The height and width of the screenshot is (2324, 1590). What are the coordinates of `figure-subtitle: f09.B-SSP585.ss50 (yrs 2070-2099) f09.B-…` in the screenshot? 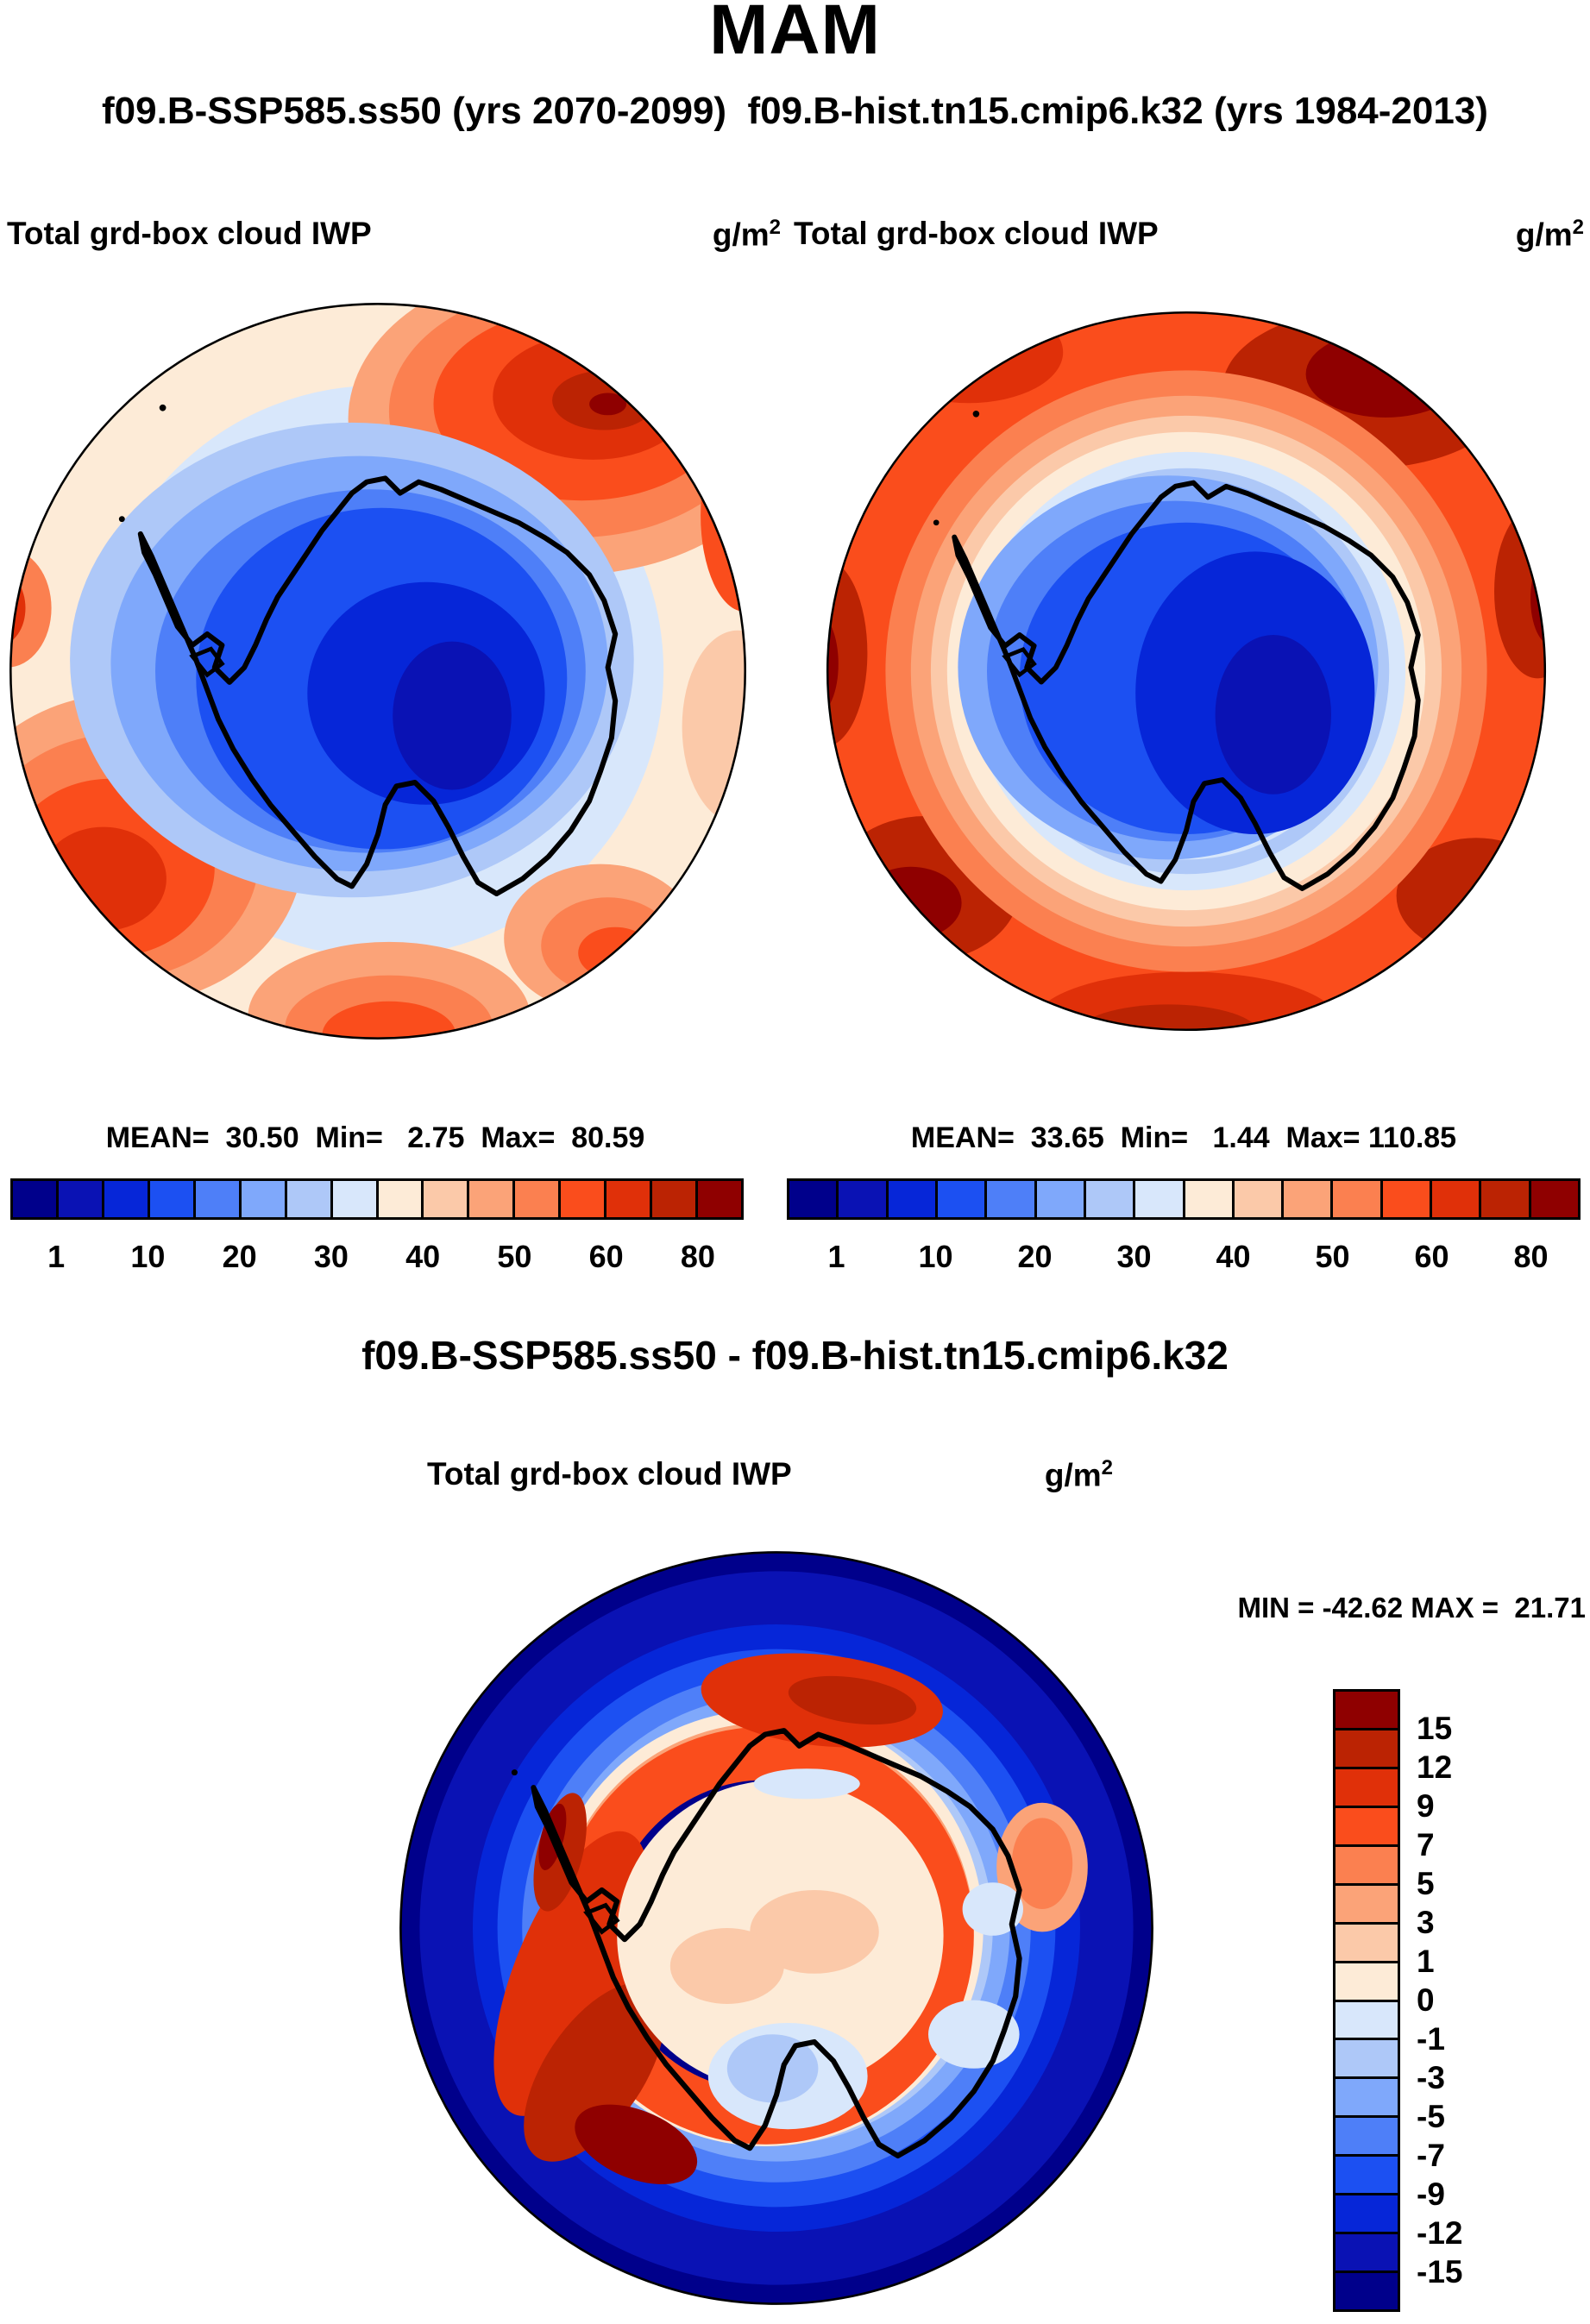 It's located at (795, 111).